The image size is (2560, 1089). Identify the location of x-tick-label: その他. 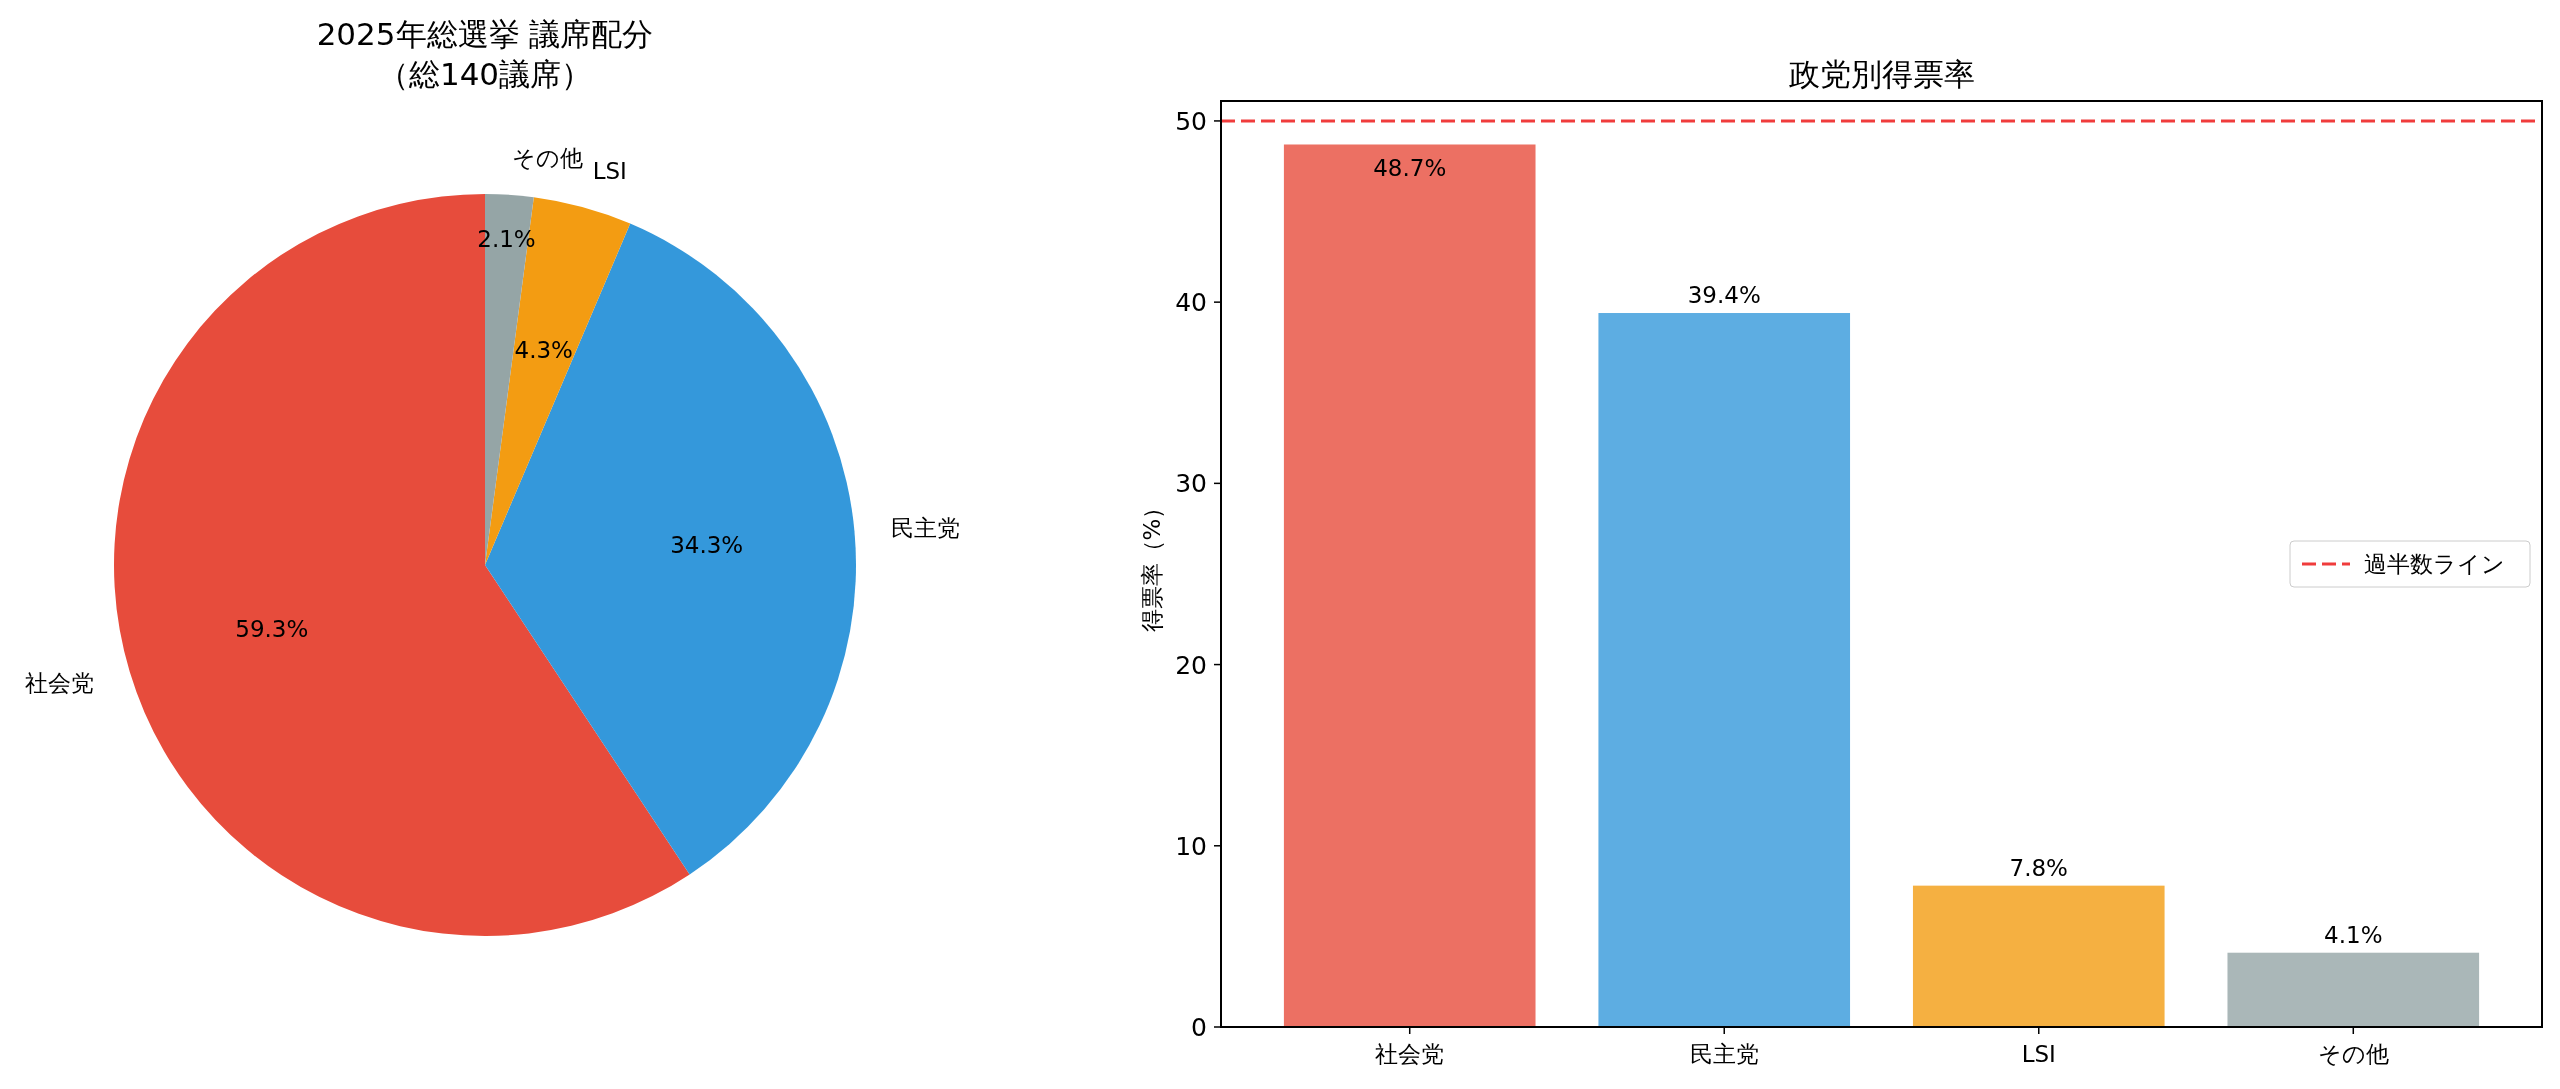
(2353, 1054).